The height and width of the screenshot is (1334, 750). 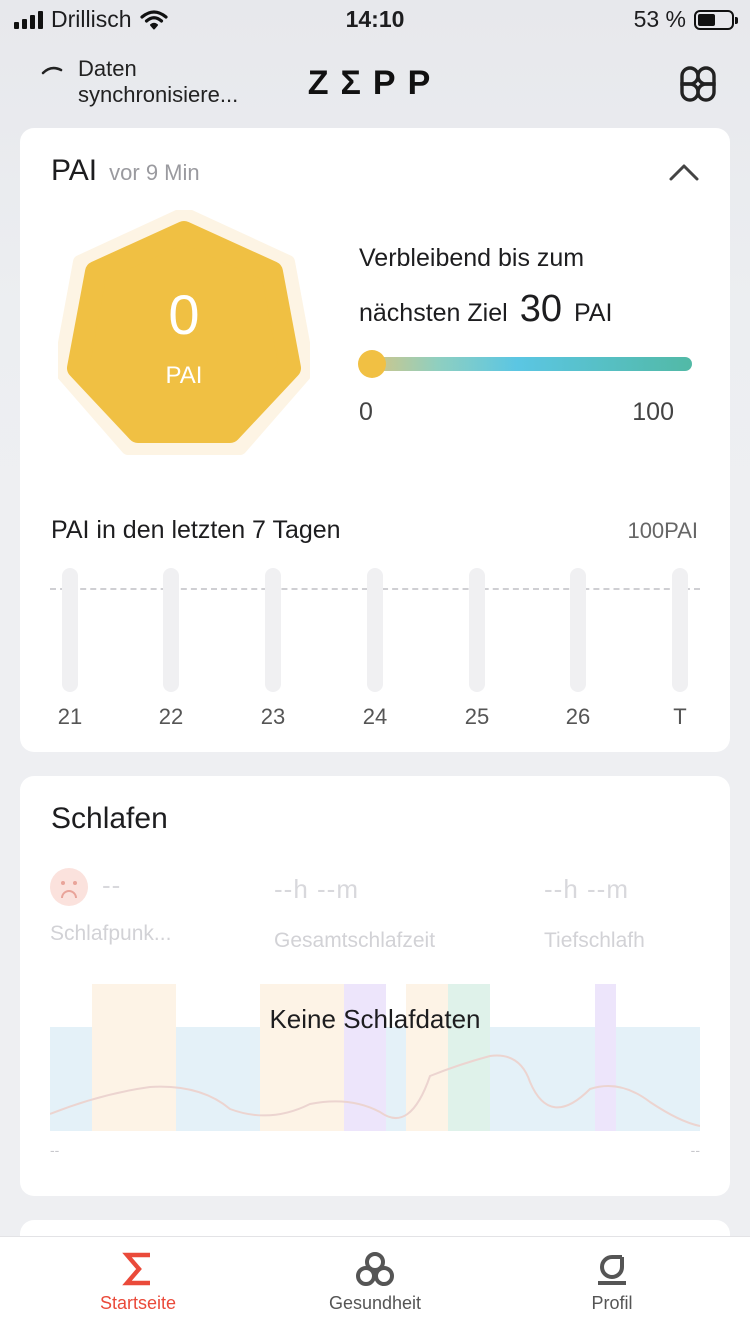 What do you see at coordinates (594, 940) in the screenshot?
I see `deep-sleep-label: Tiefschlafh` at bounding box center [594, 940].